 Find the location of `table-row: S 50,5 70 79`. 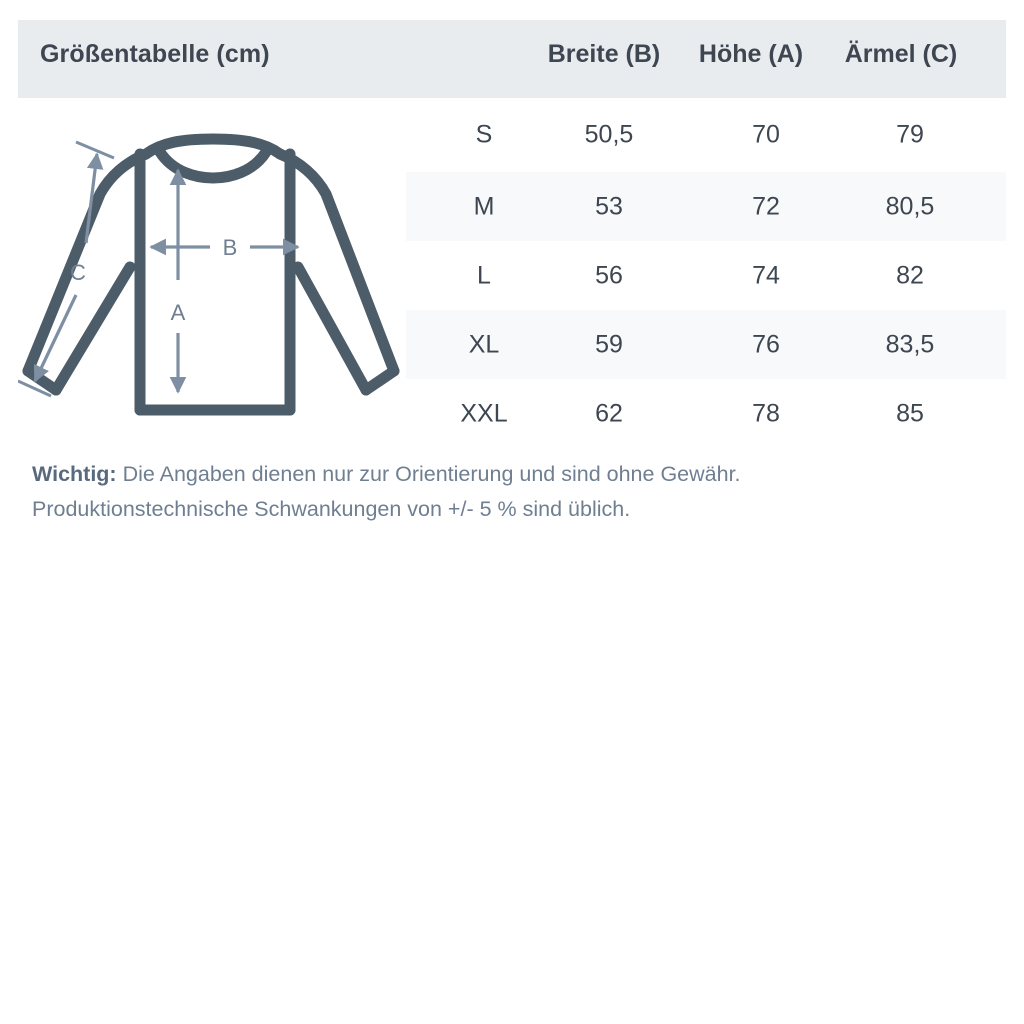

table-row: S 50,5 70 79 is located at coordinates (706, 134).